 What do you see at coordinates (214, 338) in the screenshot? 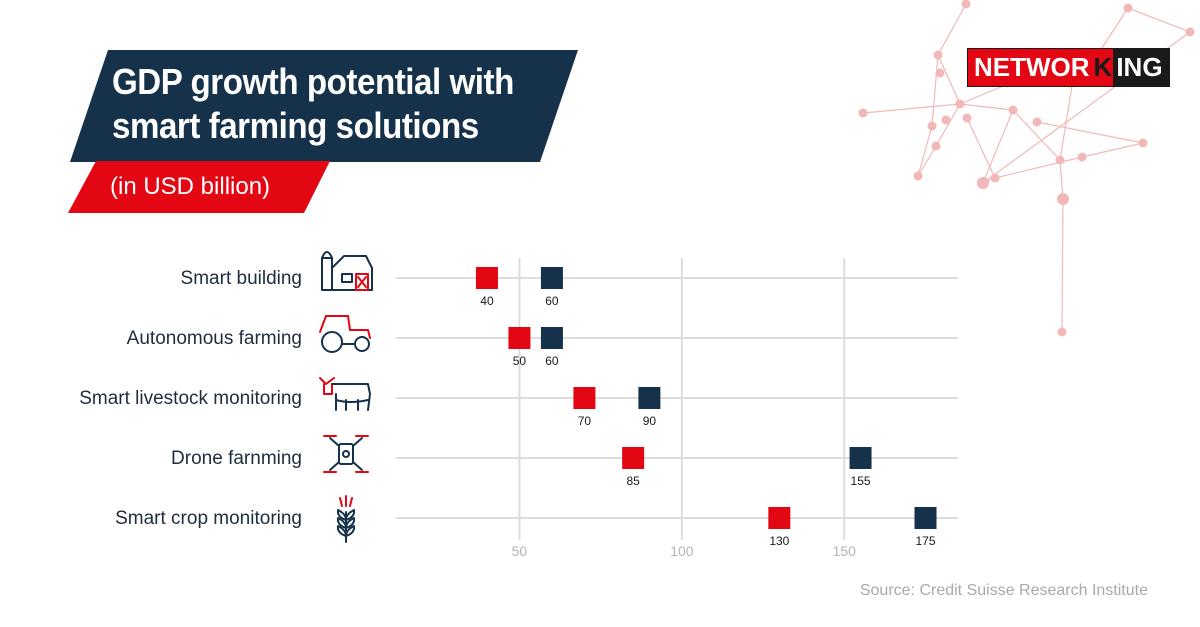
I see `category-label: Autonomous farming` at bounding box center [214, 338].